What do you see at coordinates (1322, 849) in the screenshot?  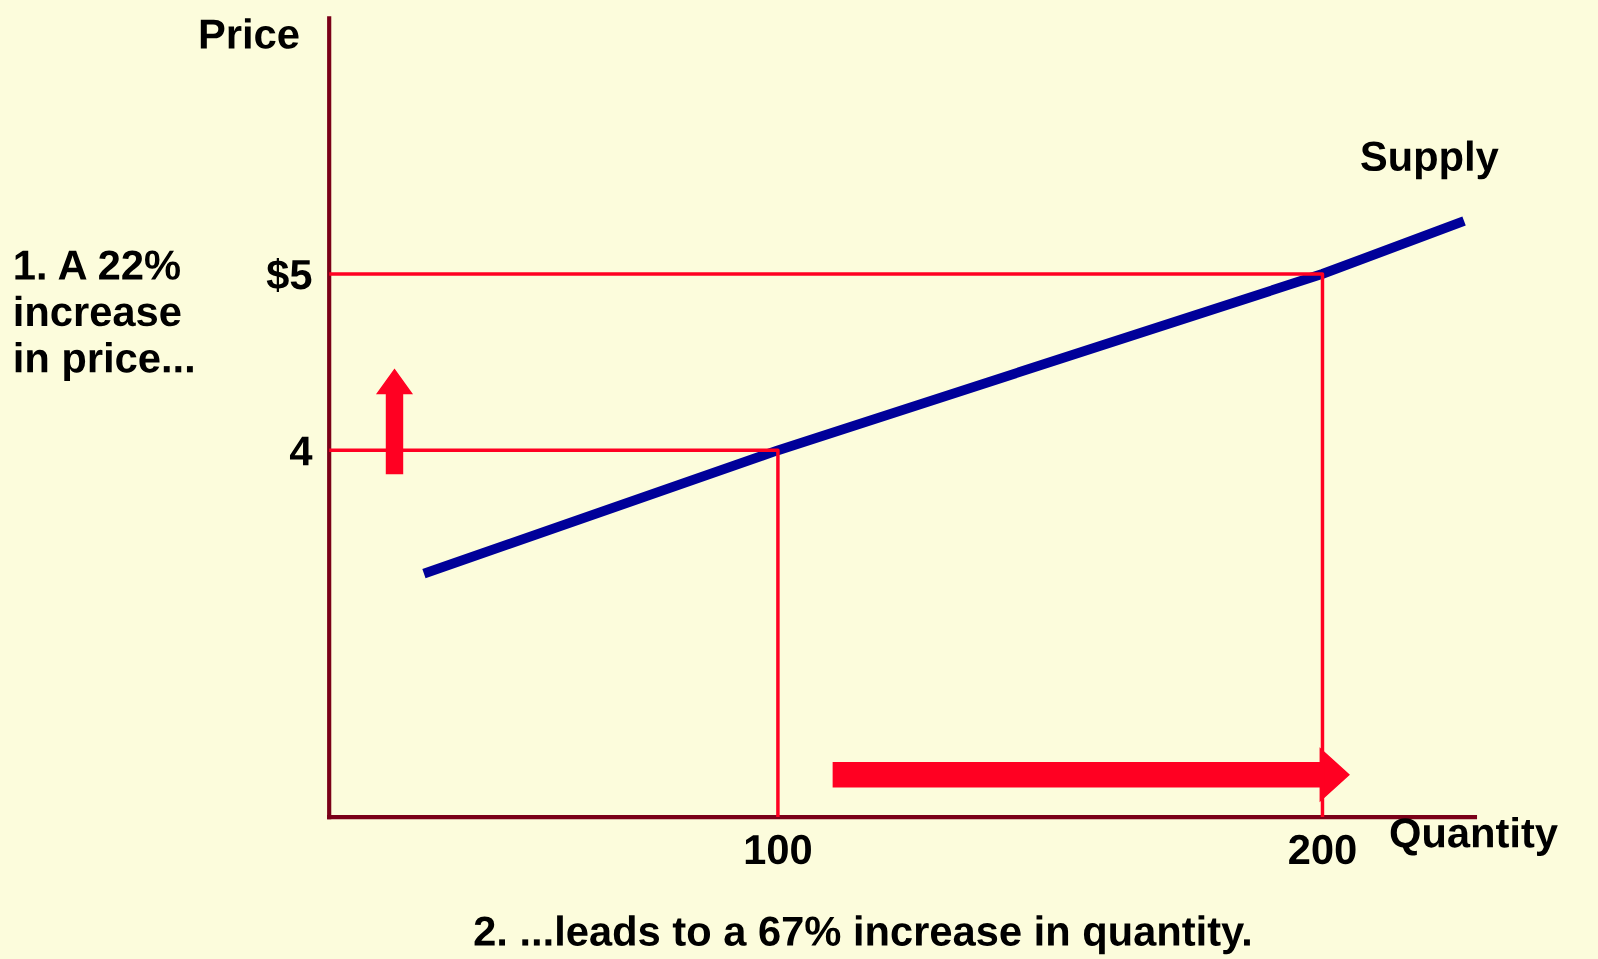 I see `x-tick-label: 200` at bounding box center [1322, 849].